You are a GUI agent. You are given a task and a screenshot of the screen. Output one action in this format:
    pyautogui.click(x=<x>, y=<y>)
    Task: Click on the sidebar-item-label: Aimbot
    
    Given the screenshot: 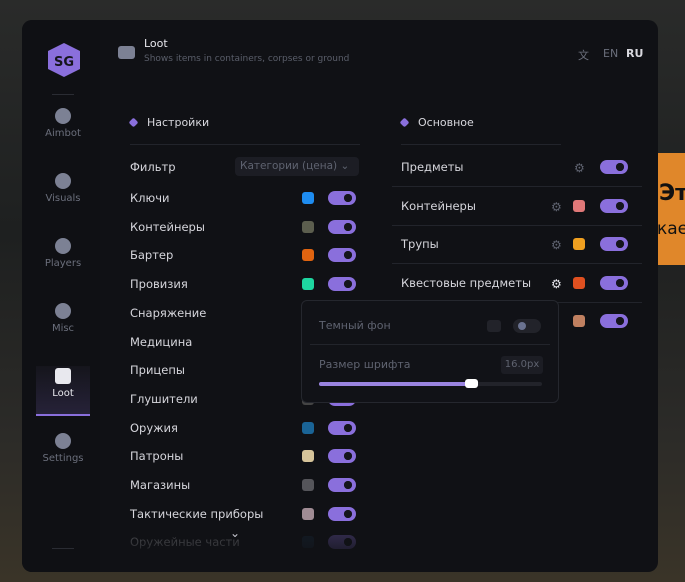 What is the action you would take?
    pyautogui.click(x=63, y=133)
    